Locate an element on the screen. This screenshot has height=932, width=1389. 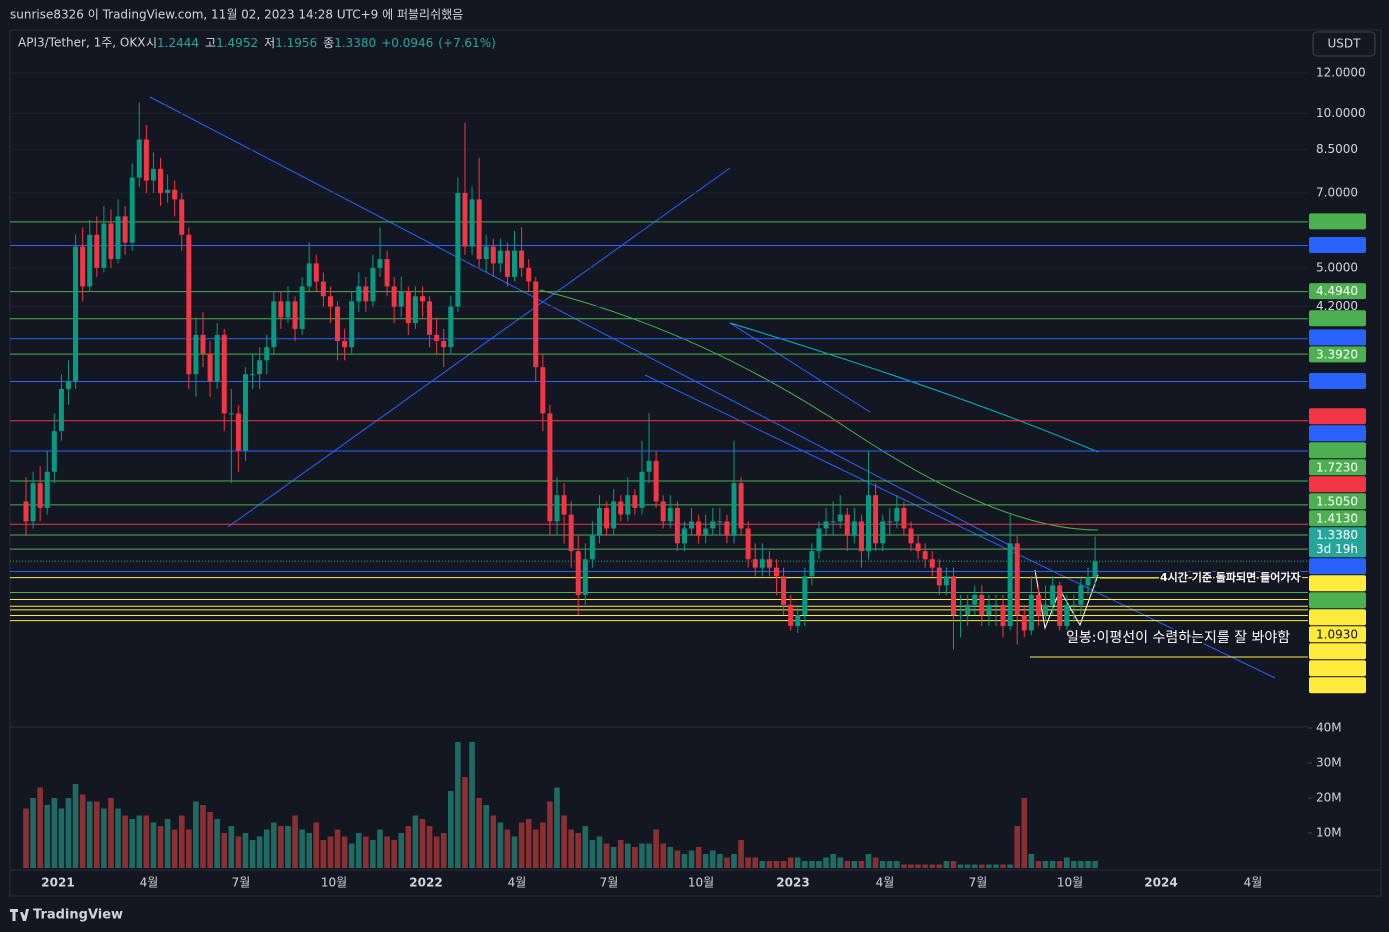
trend-line is located at coordinates (914, 387).